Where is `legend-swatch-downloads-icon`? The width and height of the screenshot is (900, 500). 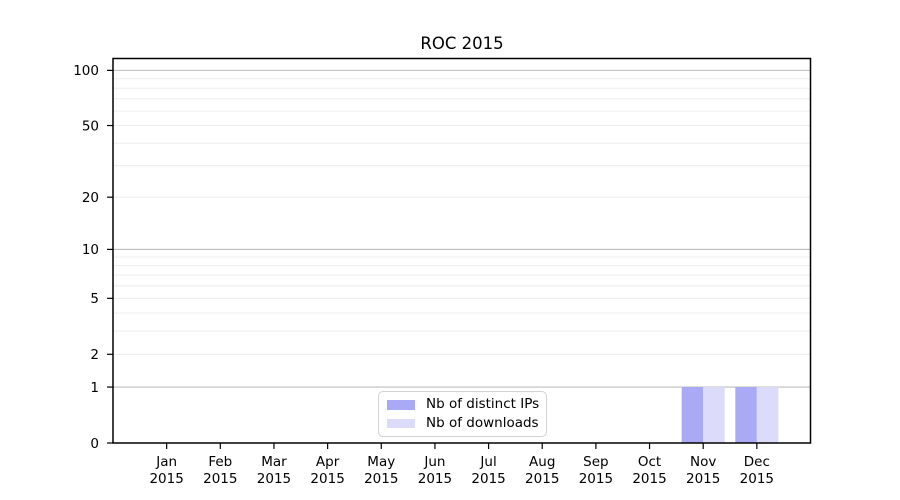
legend-swatch-downloads-icon is located at coordinates (401, 423).